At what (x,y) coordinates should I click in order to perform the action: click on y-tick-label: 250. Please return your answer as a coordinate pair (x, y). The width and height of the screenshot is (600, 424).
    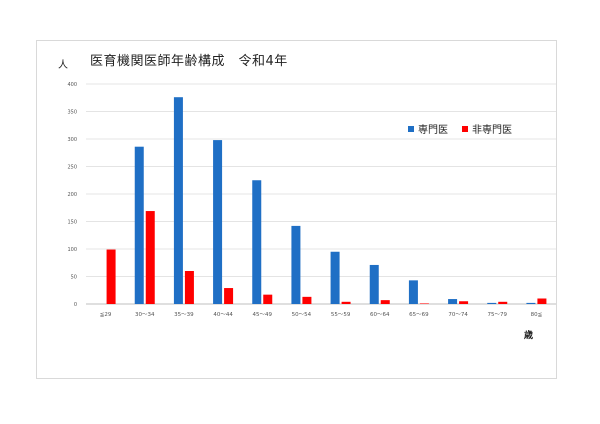
    Looking at the image, I should click on (72, 168).